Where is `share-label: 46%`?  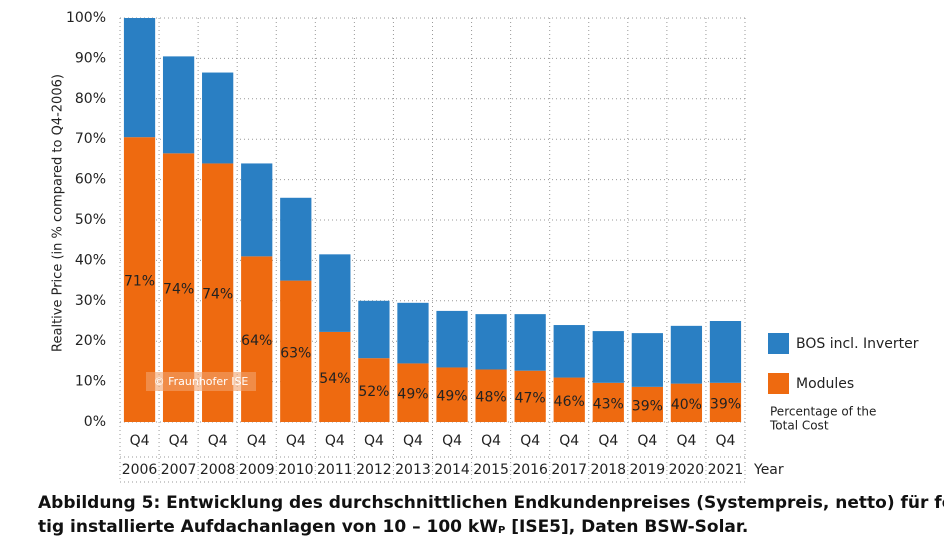 share-label: 46% is located at coordinates (569, 402).